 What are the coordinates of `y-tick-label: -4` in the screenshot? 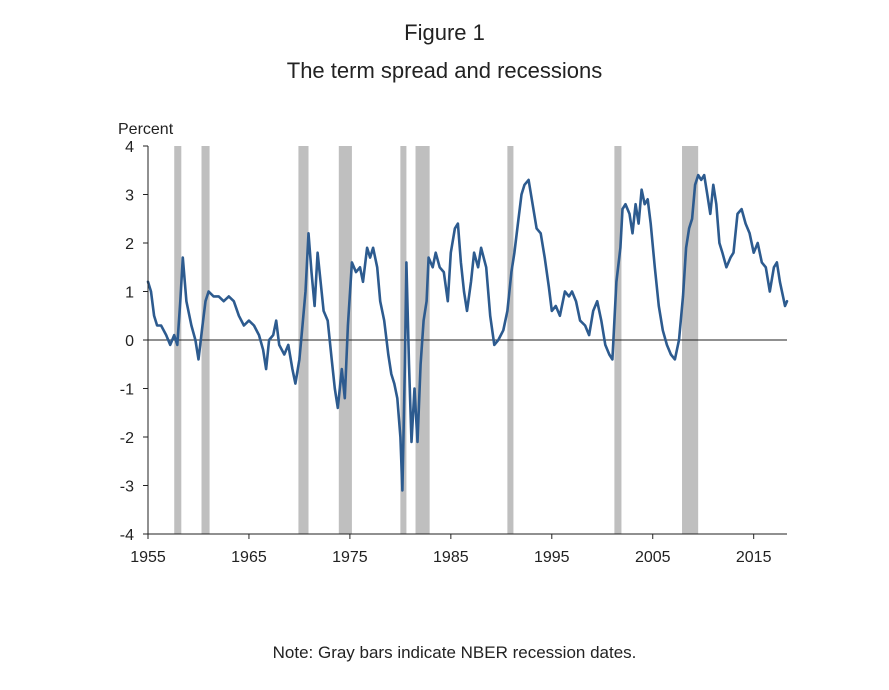 It's located at (127, 535).